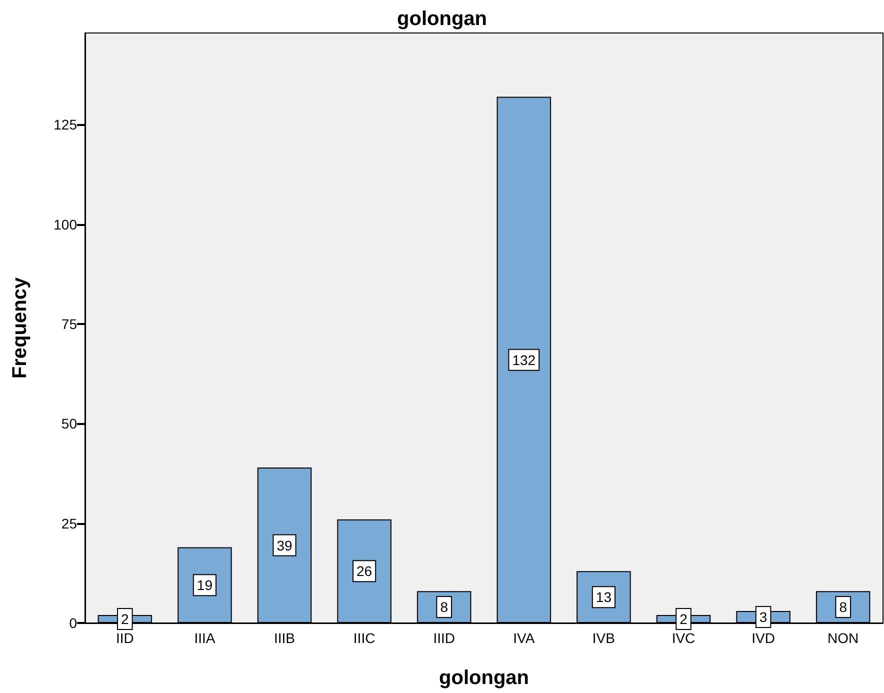 The height and width of the screenshot is (693, 884). Describe the element at coordinates (204, 585) in the screenshot. I see `data-label: 19` at that location.